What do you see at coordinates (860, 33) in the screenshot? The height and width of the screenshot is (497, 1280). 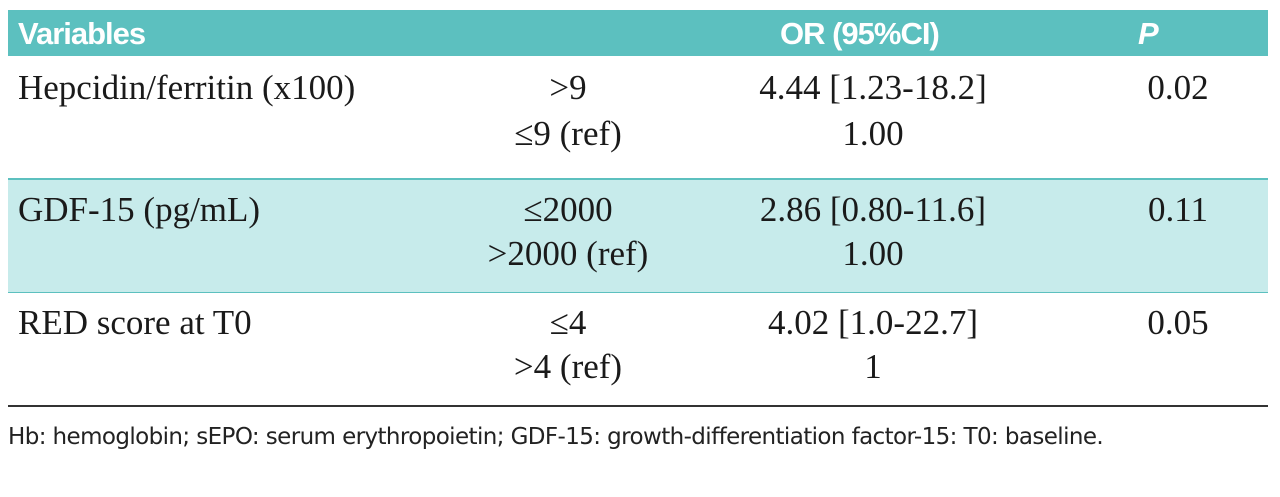 I see `header-or: OR (95%CI)` at bounding box center [860, 33].